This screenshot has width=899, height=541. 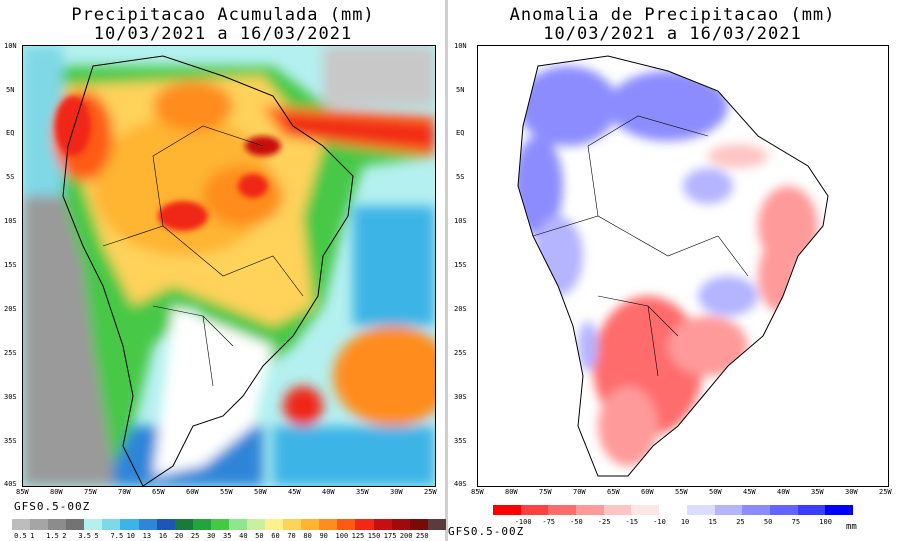 What do you see at coordinates (323, 536) in the screenshot?
I see `colorbar-label: 90` at bounding box center [323, 536].